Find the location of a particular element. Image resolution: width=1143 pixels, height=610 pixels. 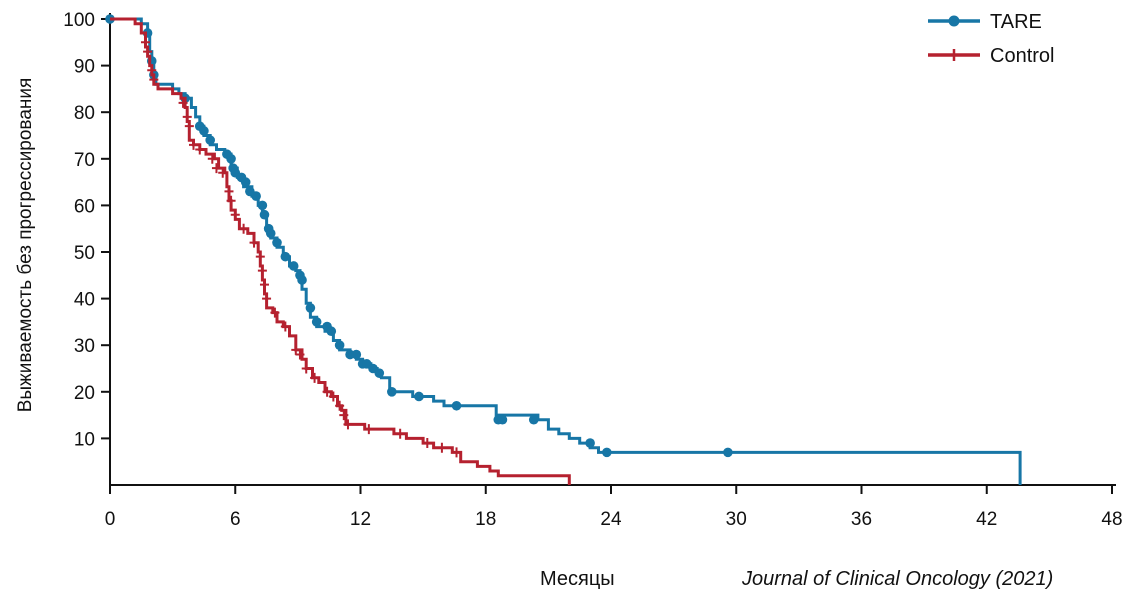

y-tick-label: 40 is located at coordinates (84, 300).